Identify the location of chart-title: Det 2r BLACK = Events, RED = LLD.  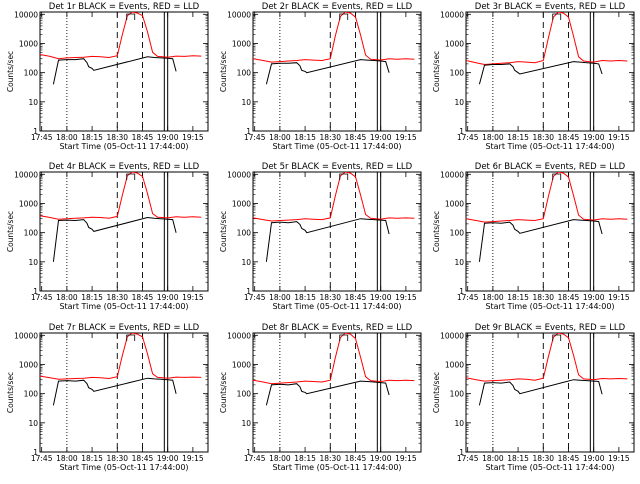
(337, 7).